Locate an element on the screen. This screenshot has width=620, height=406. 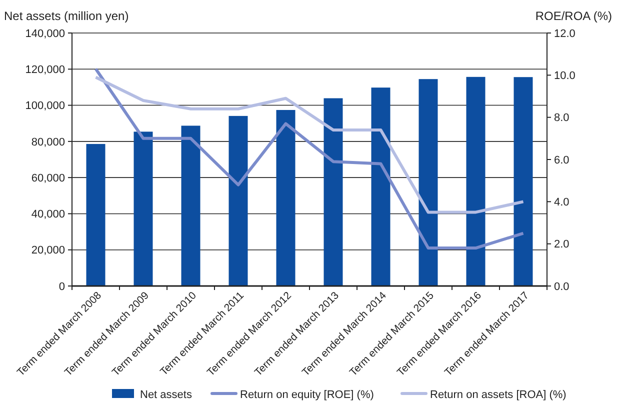
y-tick-label: 40,000 is located at coordinates (48, 214).